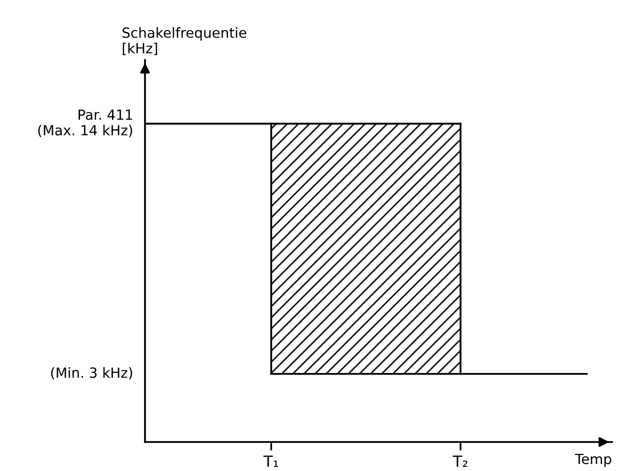  I want to click on x-tick-label: T₁, so click(270, 461).